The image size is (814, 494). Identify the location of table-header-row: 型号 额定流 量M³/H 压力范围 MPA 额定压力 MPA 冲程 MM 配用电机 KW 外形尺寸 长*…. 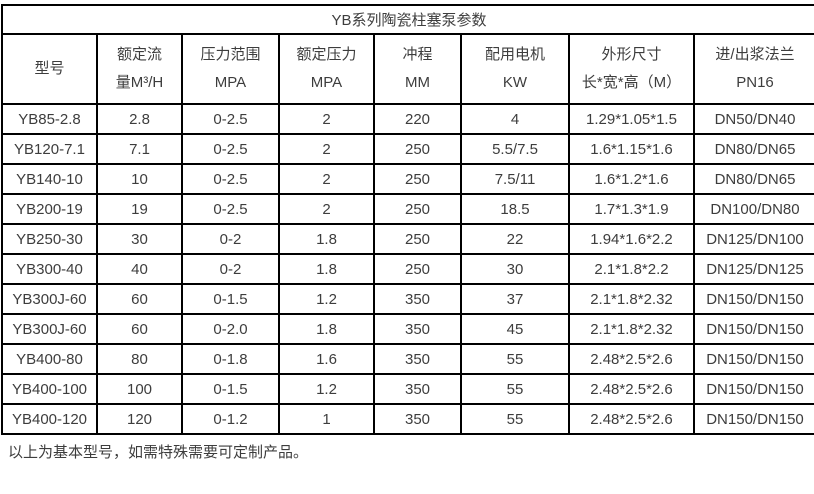
(407, 69).